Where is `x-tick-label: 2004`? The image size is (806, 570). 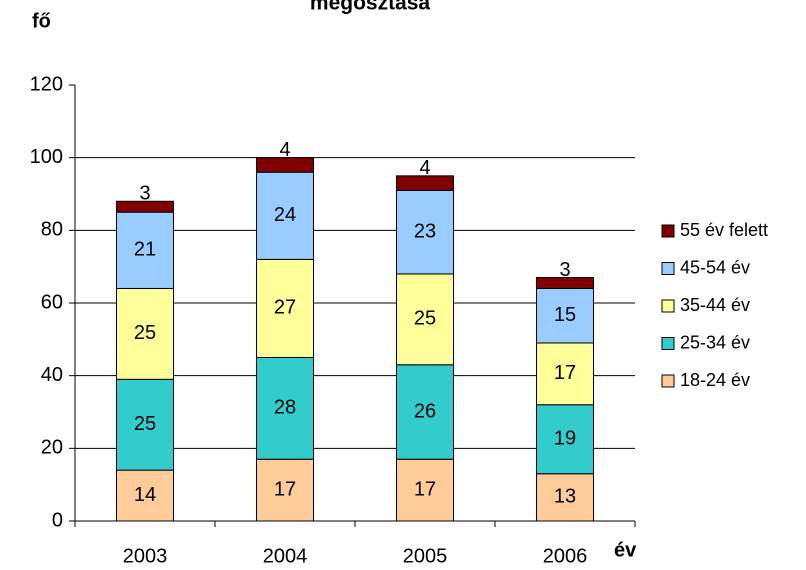 x-tick-label: 2004 is located at coordinates (285, 556).